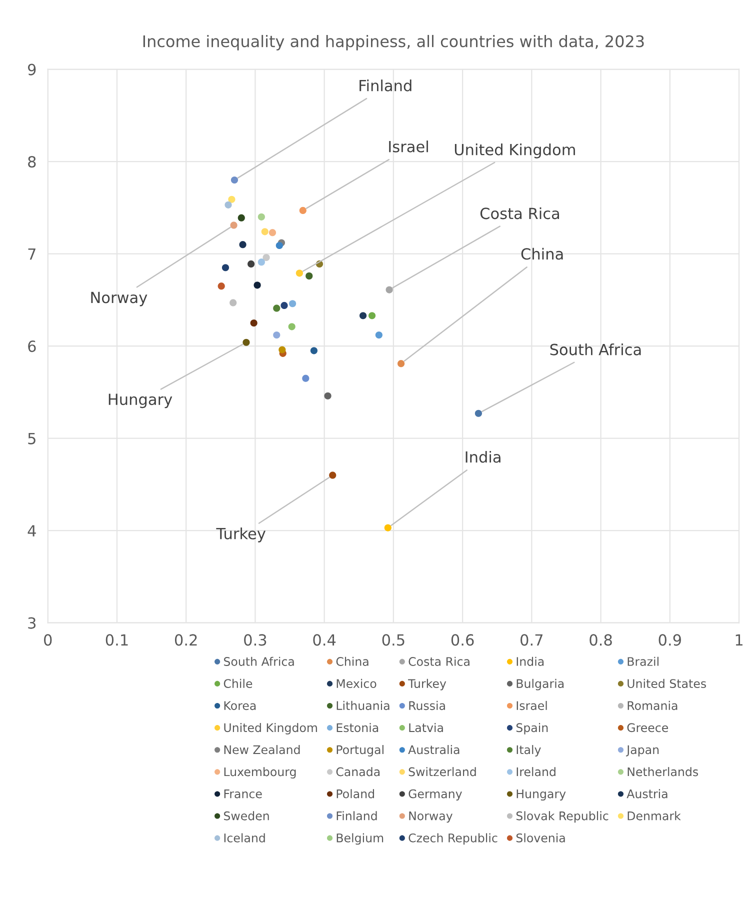 The height and width of the screenshot is (900, 748). I want to click on x-tick-label: 0.6, so click(462, 640).